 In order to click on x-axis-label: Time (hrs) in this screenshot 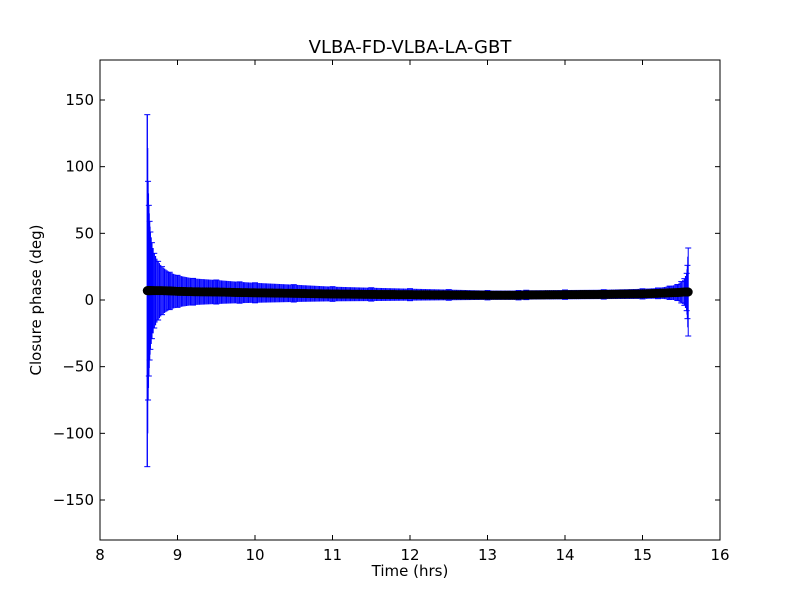, I will do `click(410, 571)`.